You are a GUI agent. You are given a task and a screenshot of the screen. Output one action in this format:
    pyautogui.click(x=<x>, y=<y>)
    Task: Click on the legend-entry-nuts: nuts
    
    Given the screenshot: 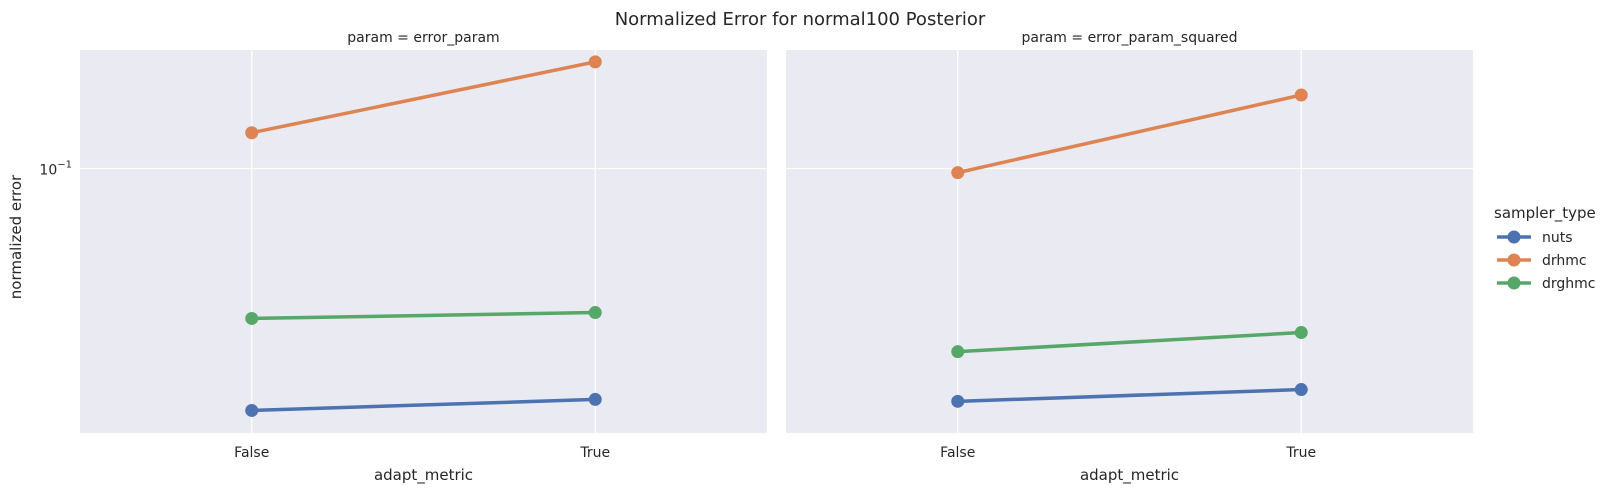 What is the action you would take?
    pyautogui.click(x=1535, y=238)
    